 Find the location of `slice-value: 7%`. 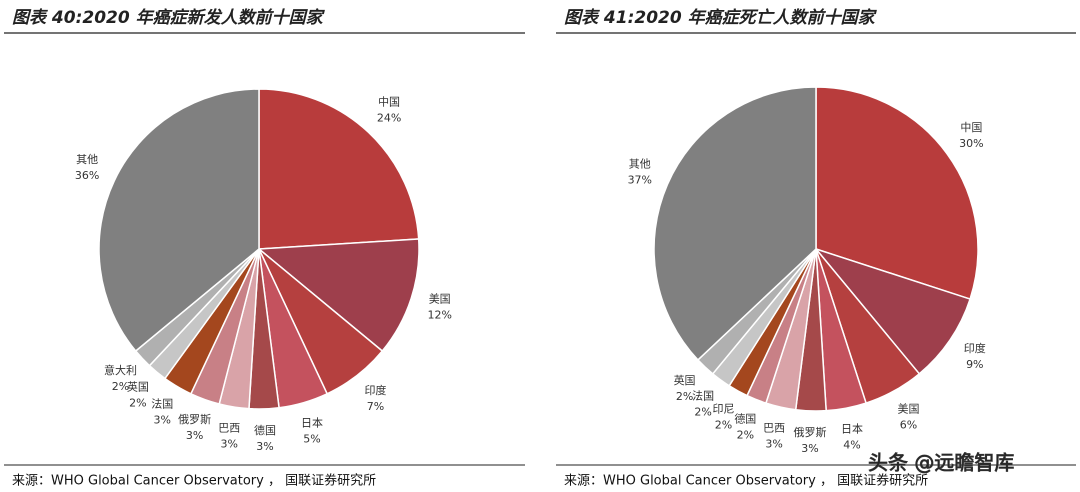

slice-value: 7% is located at coordinates (375, 406).